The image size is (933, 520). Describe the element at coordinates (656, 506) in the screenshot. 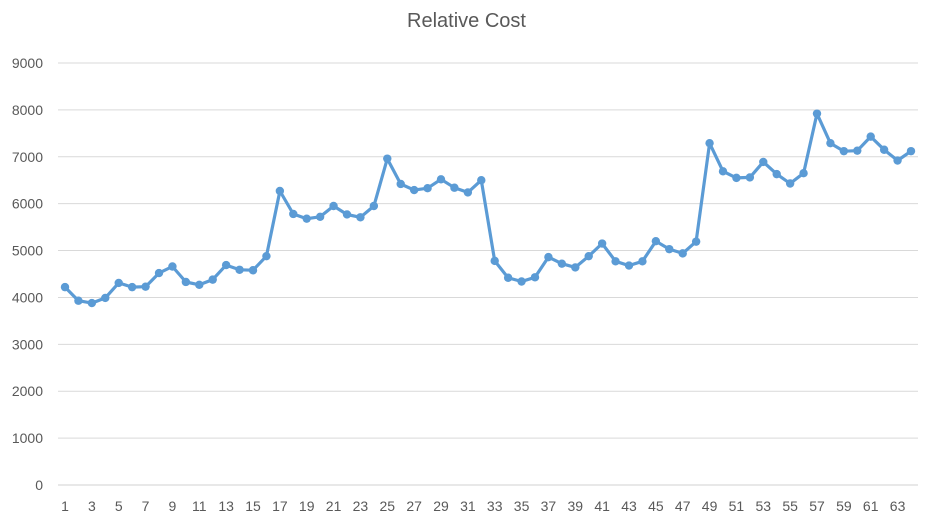

I see `x-tick-label: 45` at that location.